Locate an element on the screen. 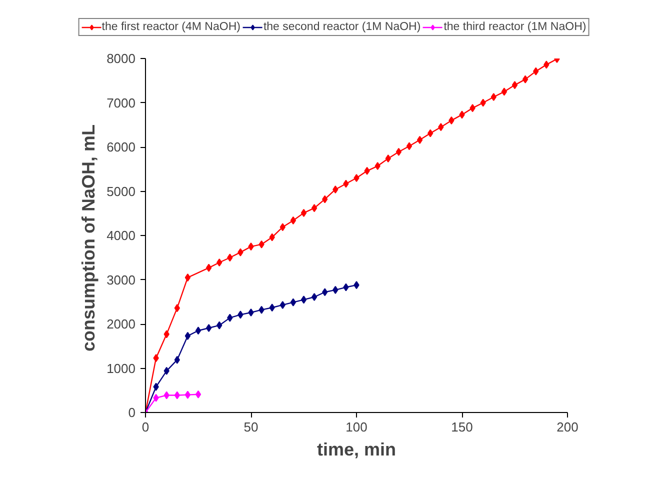 This screenshot has height=492, width=667. y-tick-label: 0 is located at coordinates (132, 412).